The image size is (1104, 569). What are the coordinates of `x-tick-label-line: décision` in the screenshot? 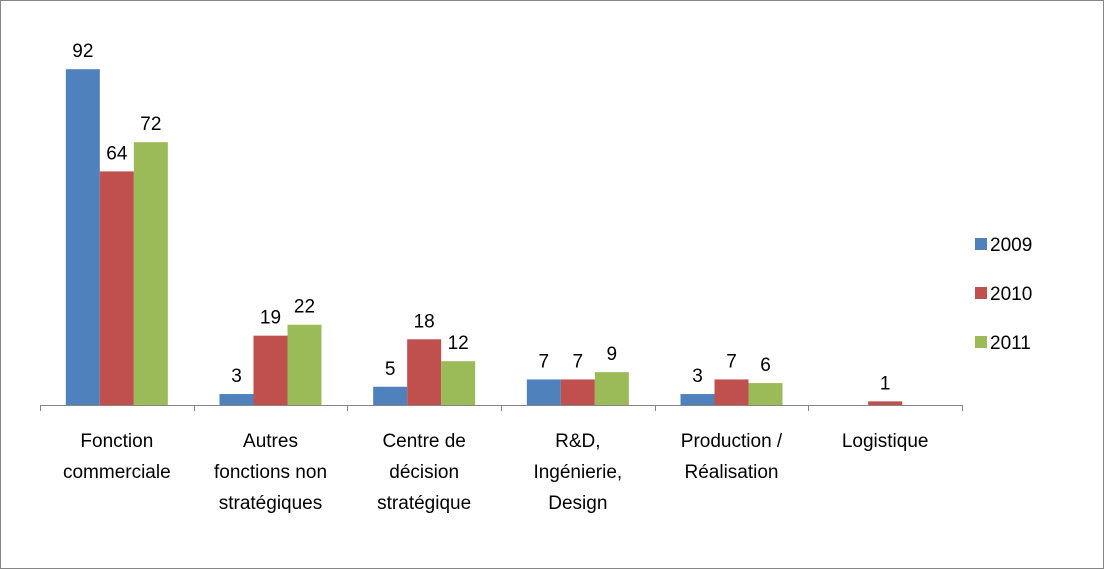 It's located at (424, 472).